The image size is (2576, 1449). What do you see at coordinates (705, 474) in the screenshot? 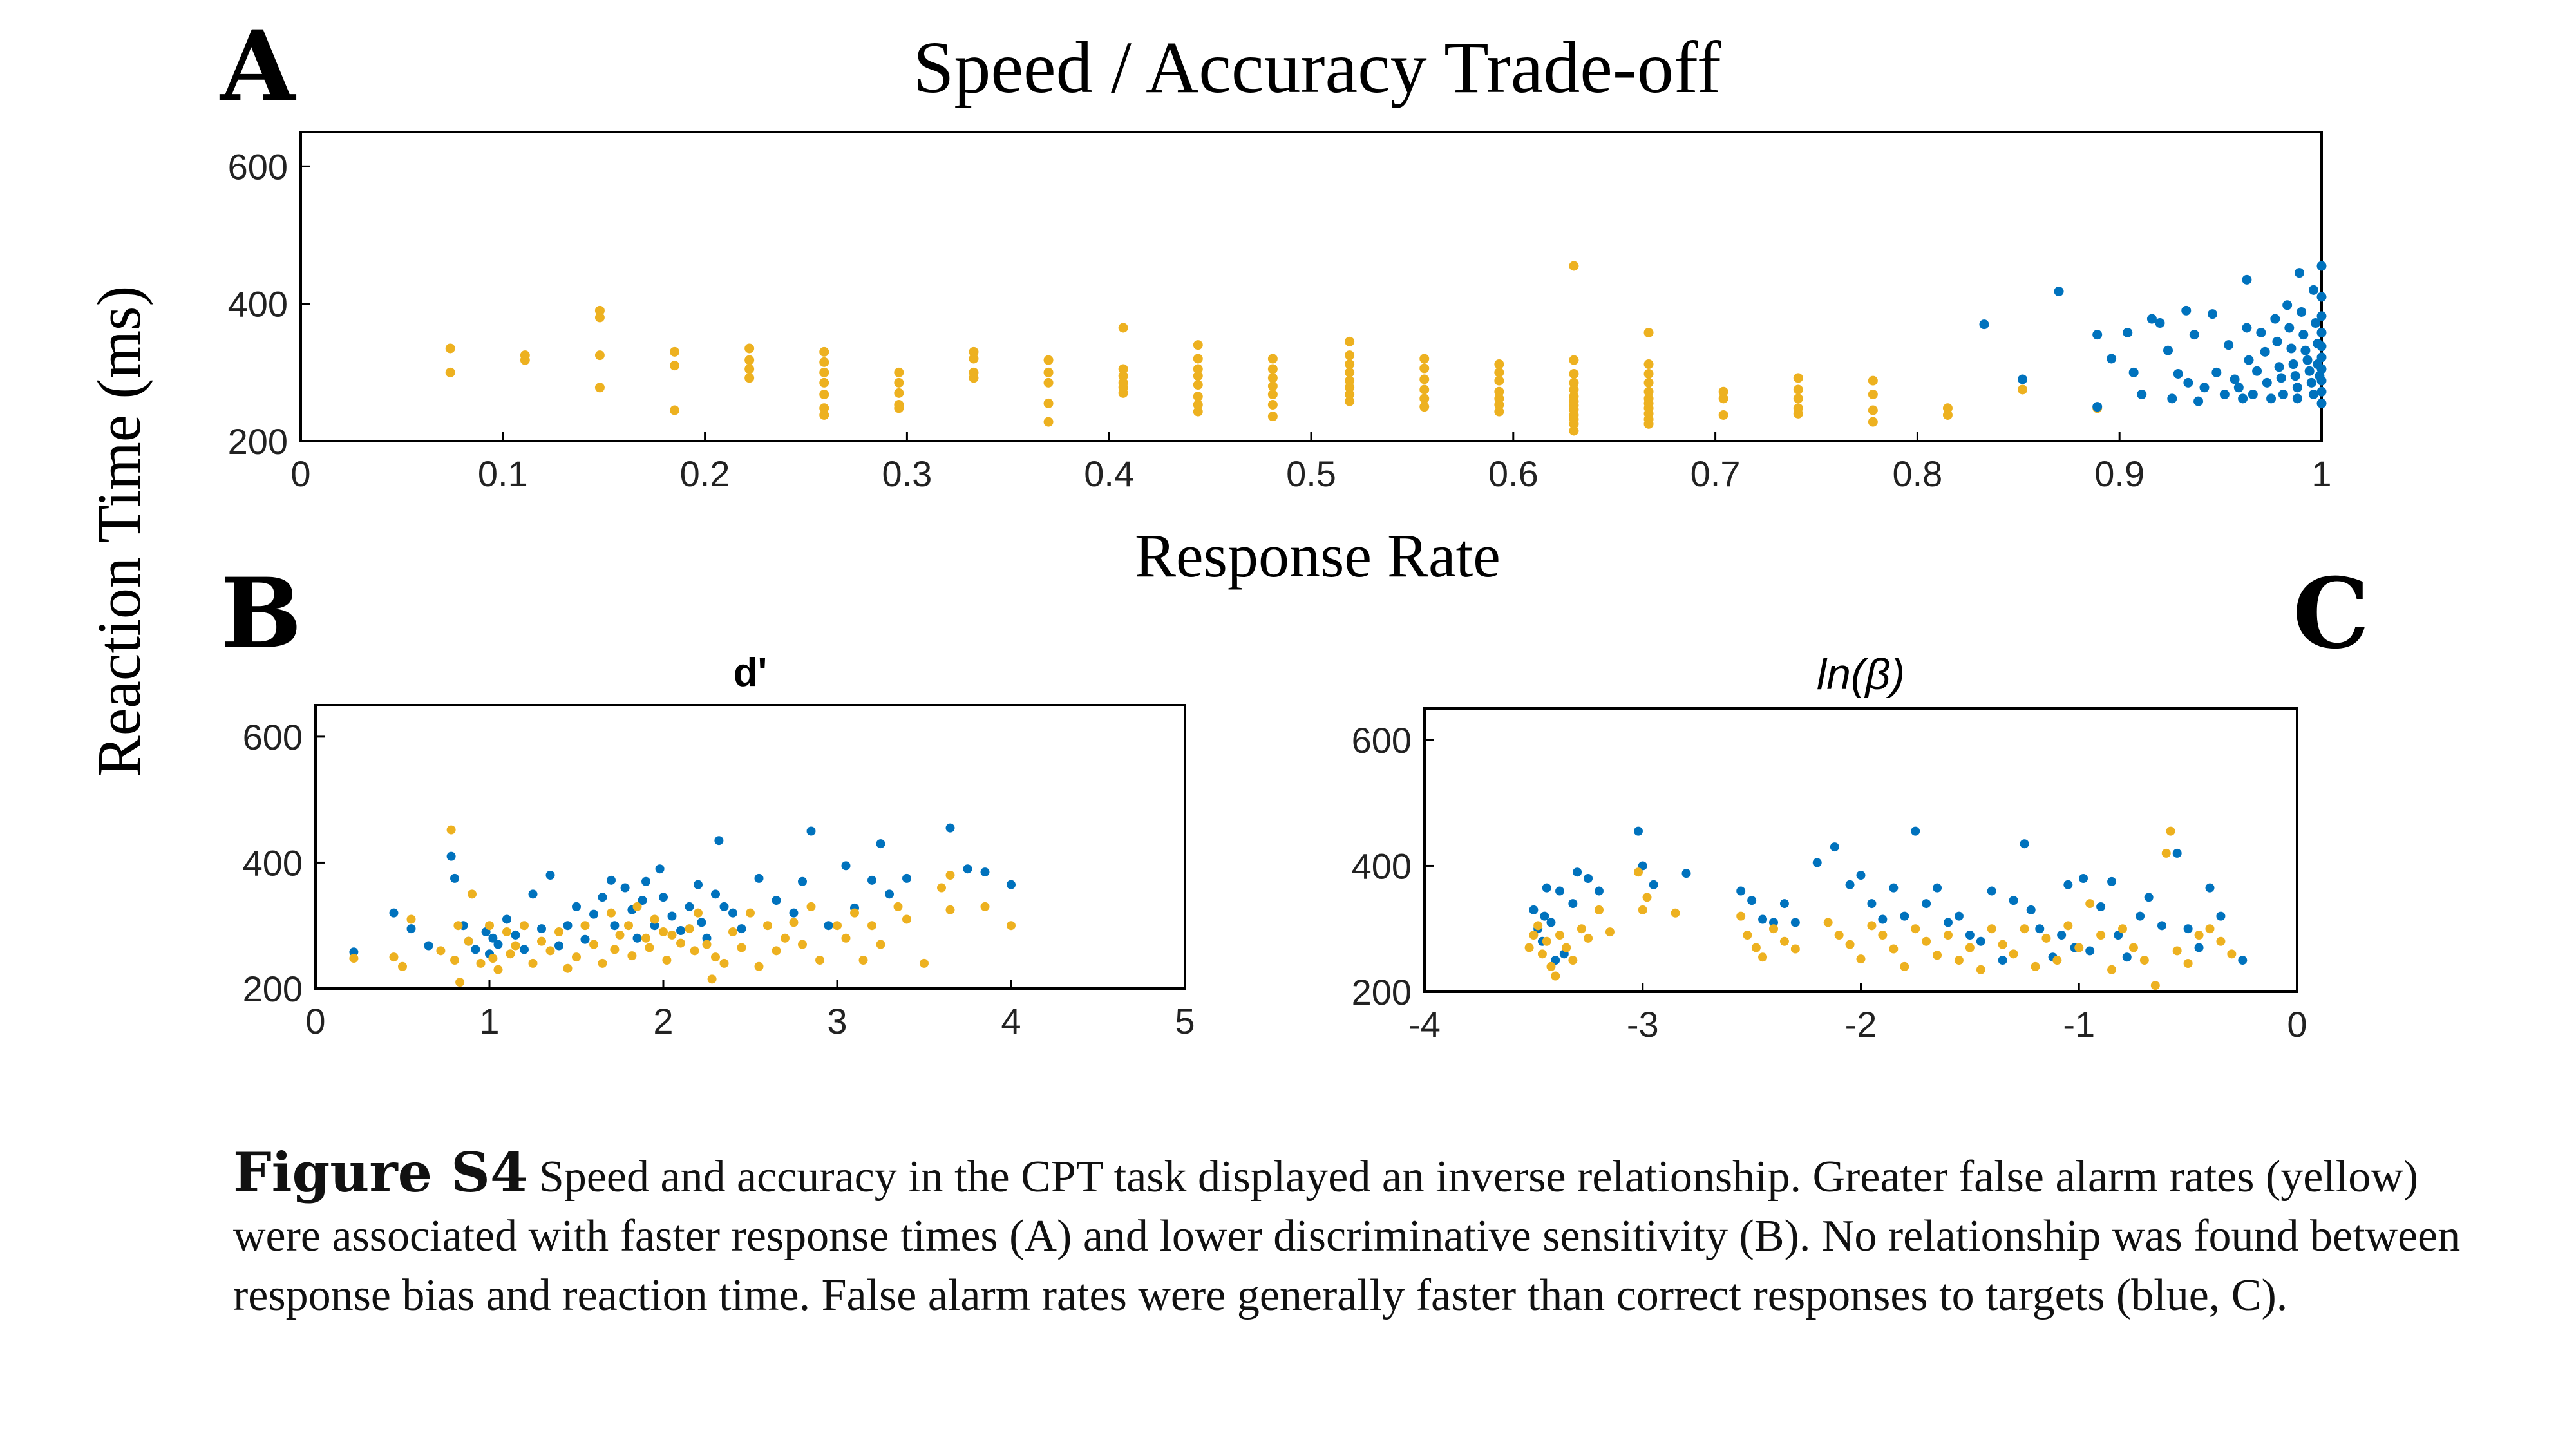
I see `x-tick-label: 0.2` at bounding box center [705, 474].